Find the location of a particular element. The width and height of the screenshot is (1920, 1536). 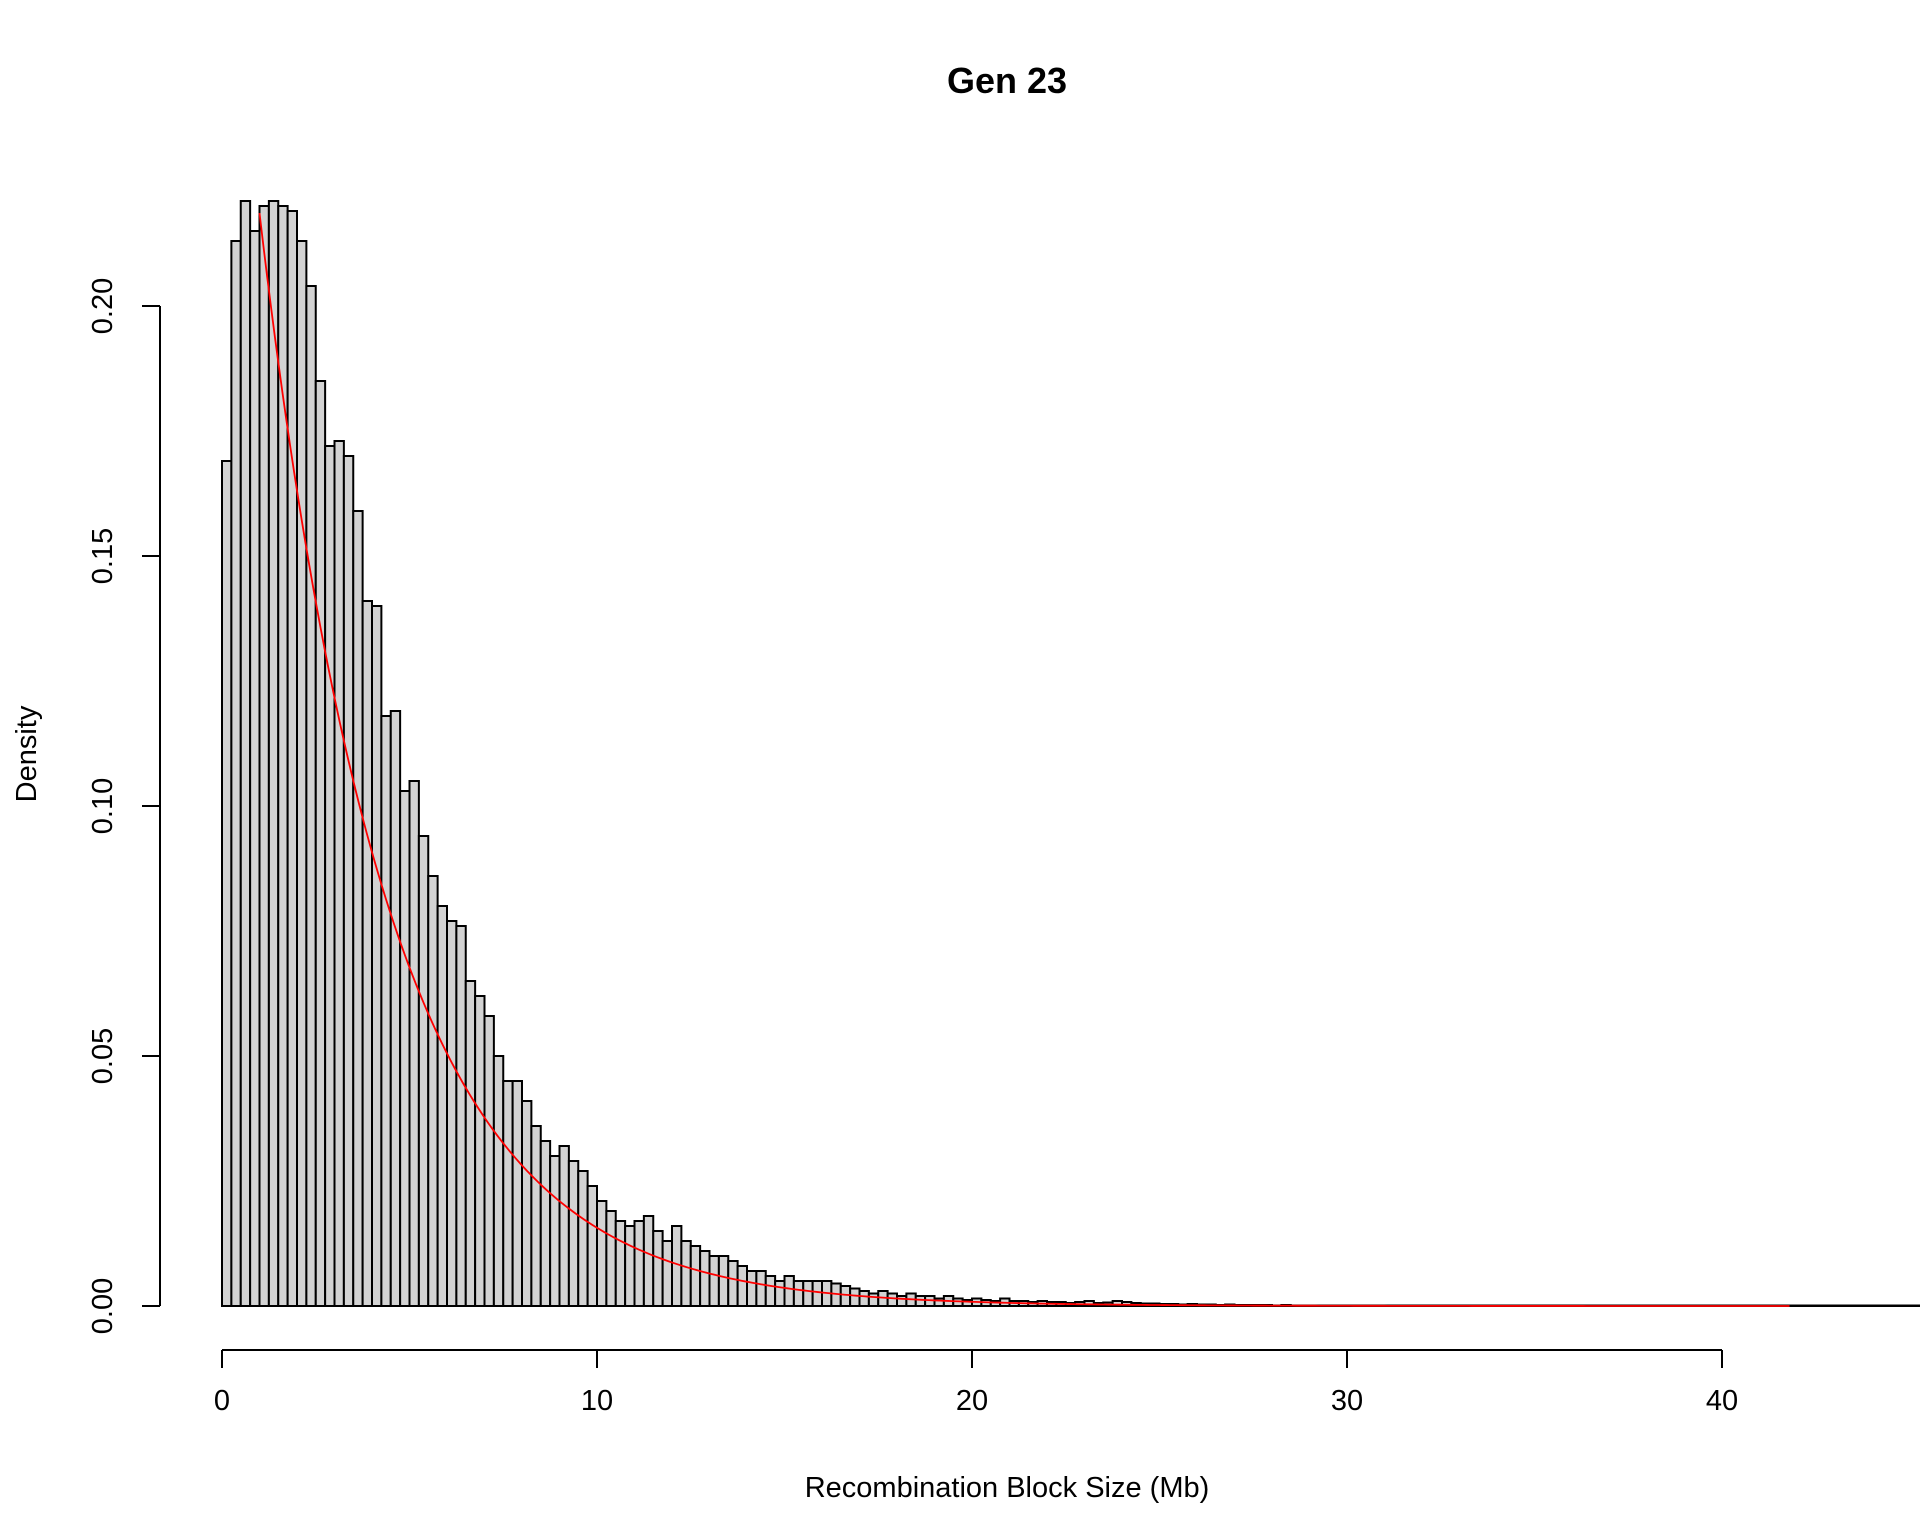

y-axis: 0.00 0.05 0.10 0.15 0.20 is located at coordinates (124, 806).